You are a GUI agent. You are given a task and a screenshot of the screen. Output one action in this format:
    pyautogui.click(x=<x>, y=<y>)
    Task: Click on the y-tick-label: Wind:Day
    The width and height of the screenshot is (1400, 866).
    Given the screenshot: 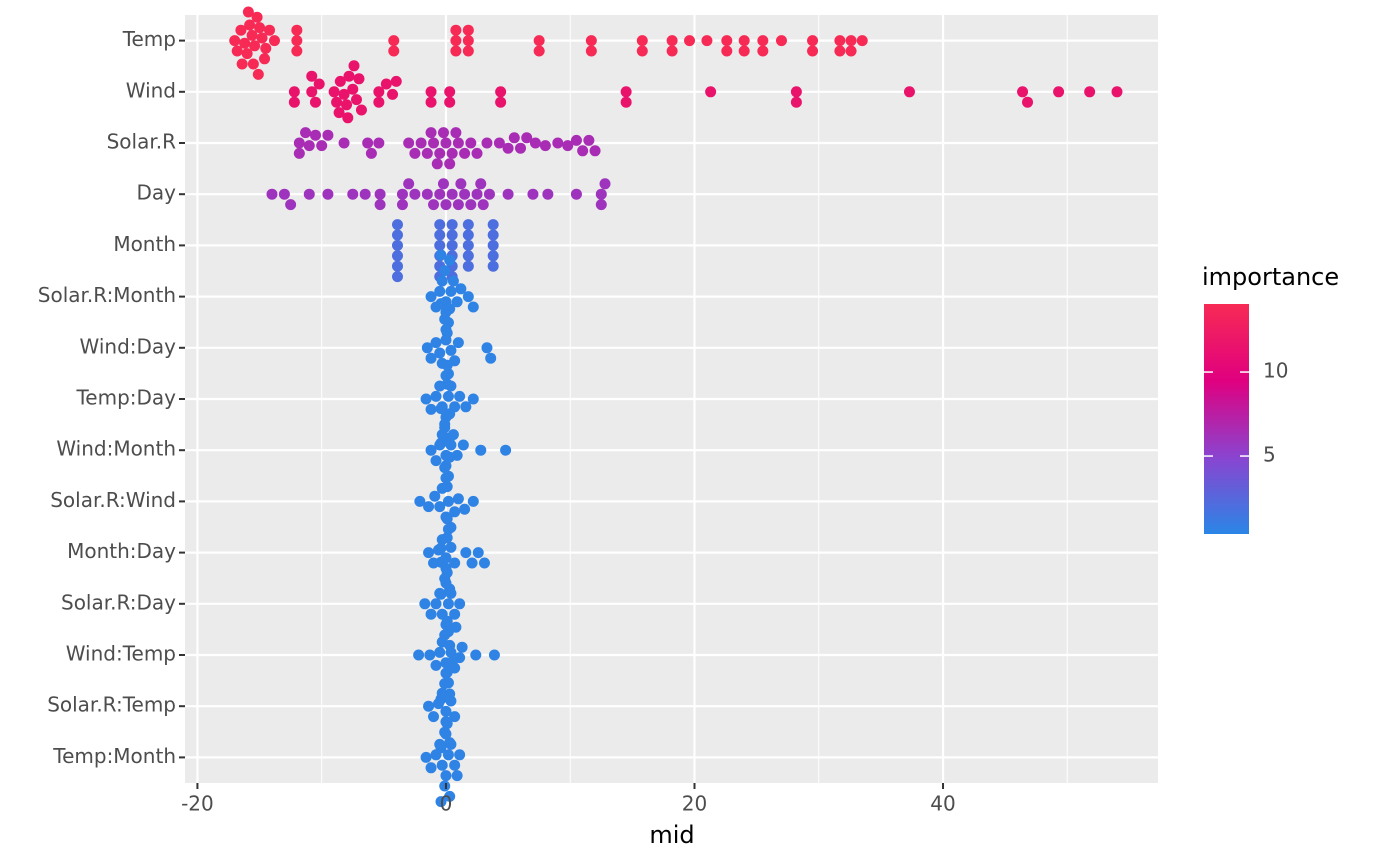 What is the action you would take?
    pyautogui.click(x=128, y=346)
    